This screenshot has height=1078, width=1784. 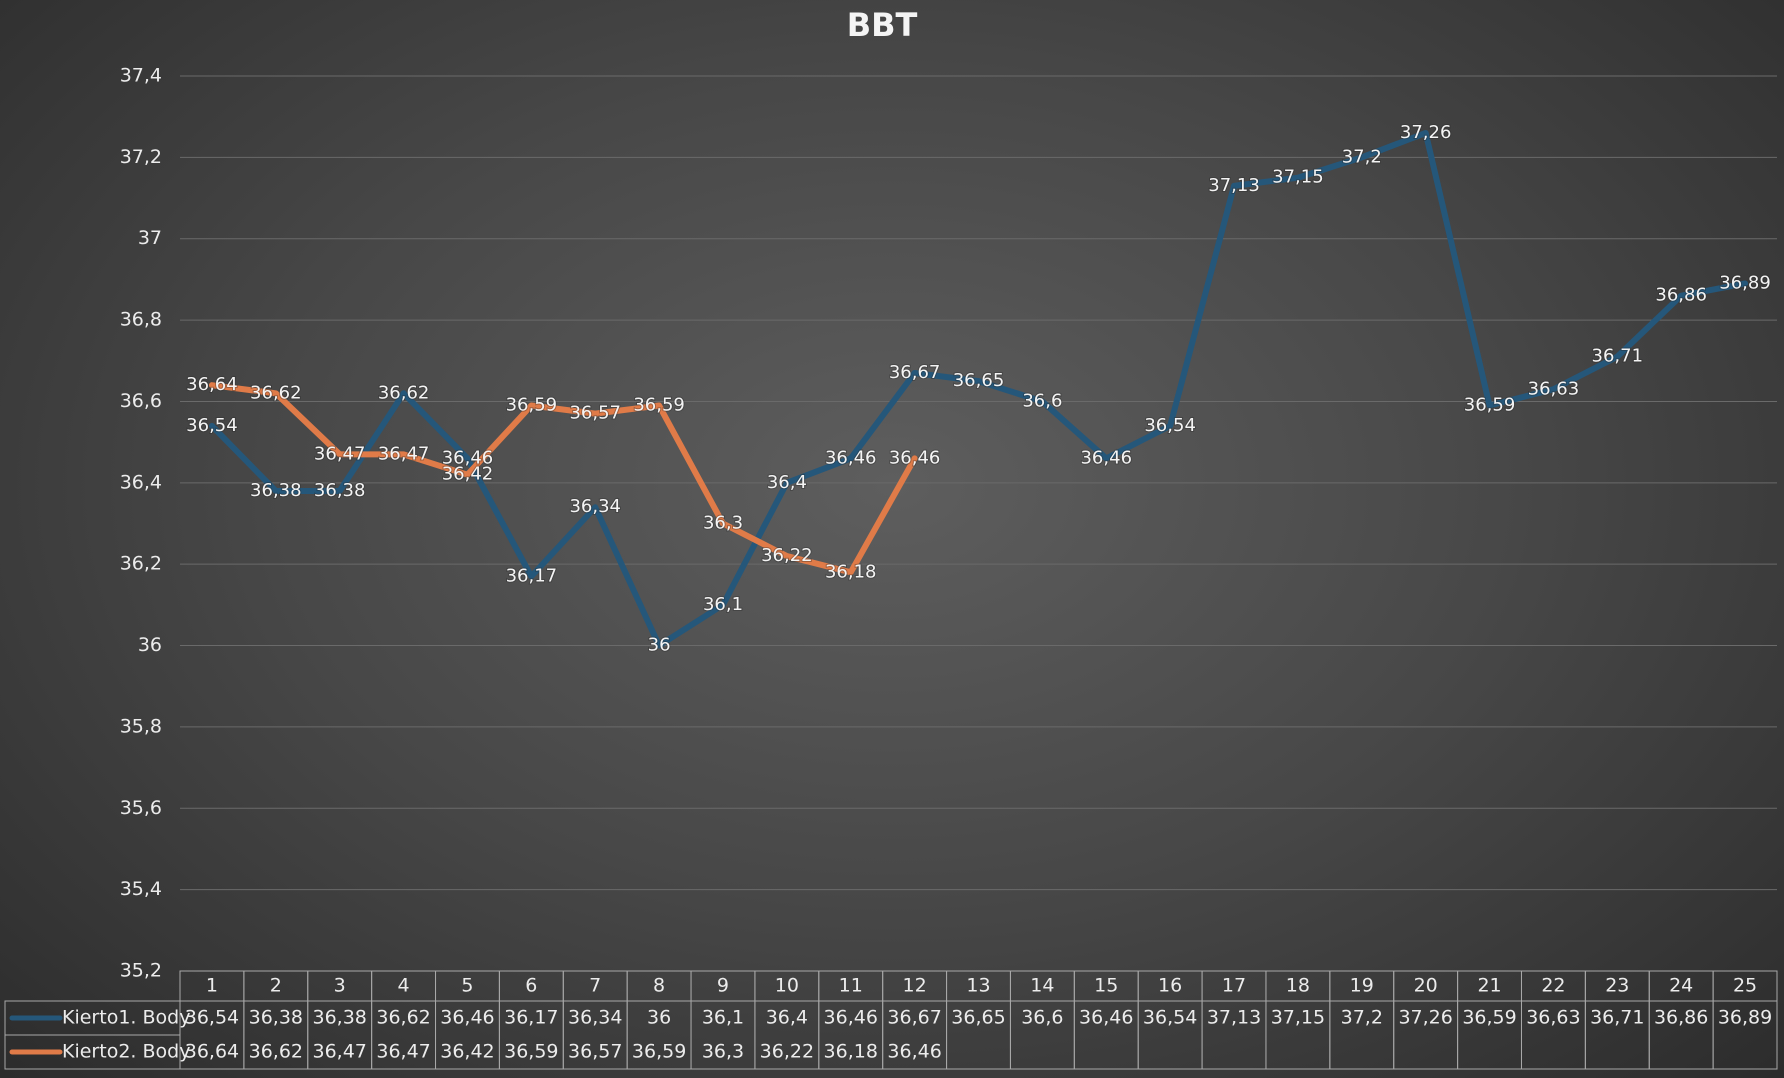 I want to click on table-cell, so click(x=1745, y=1020).